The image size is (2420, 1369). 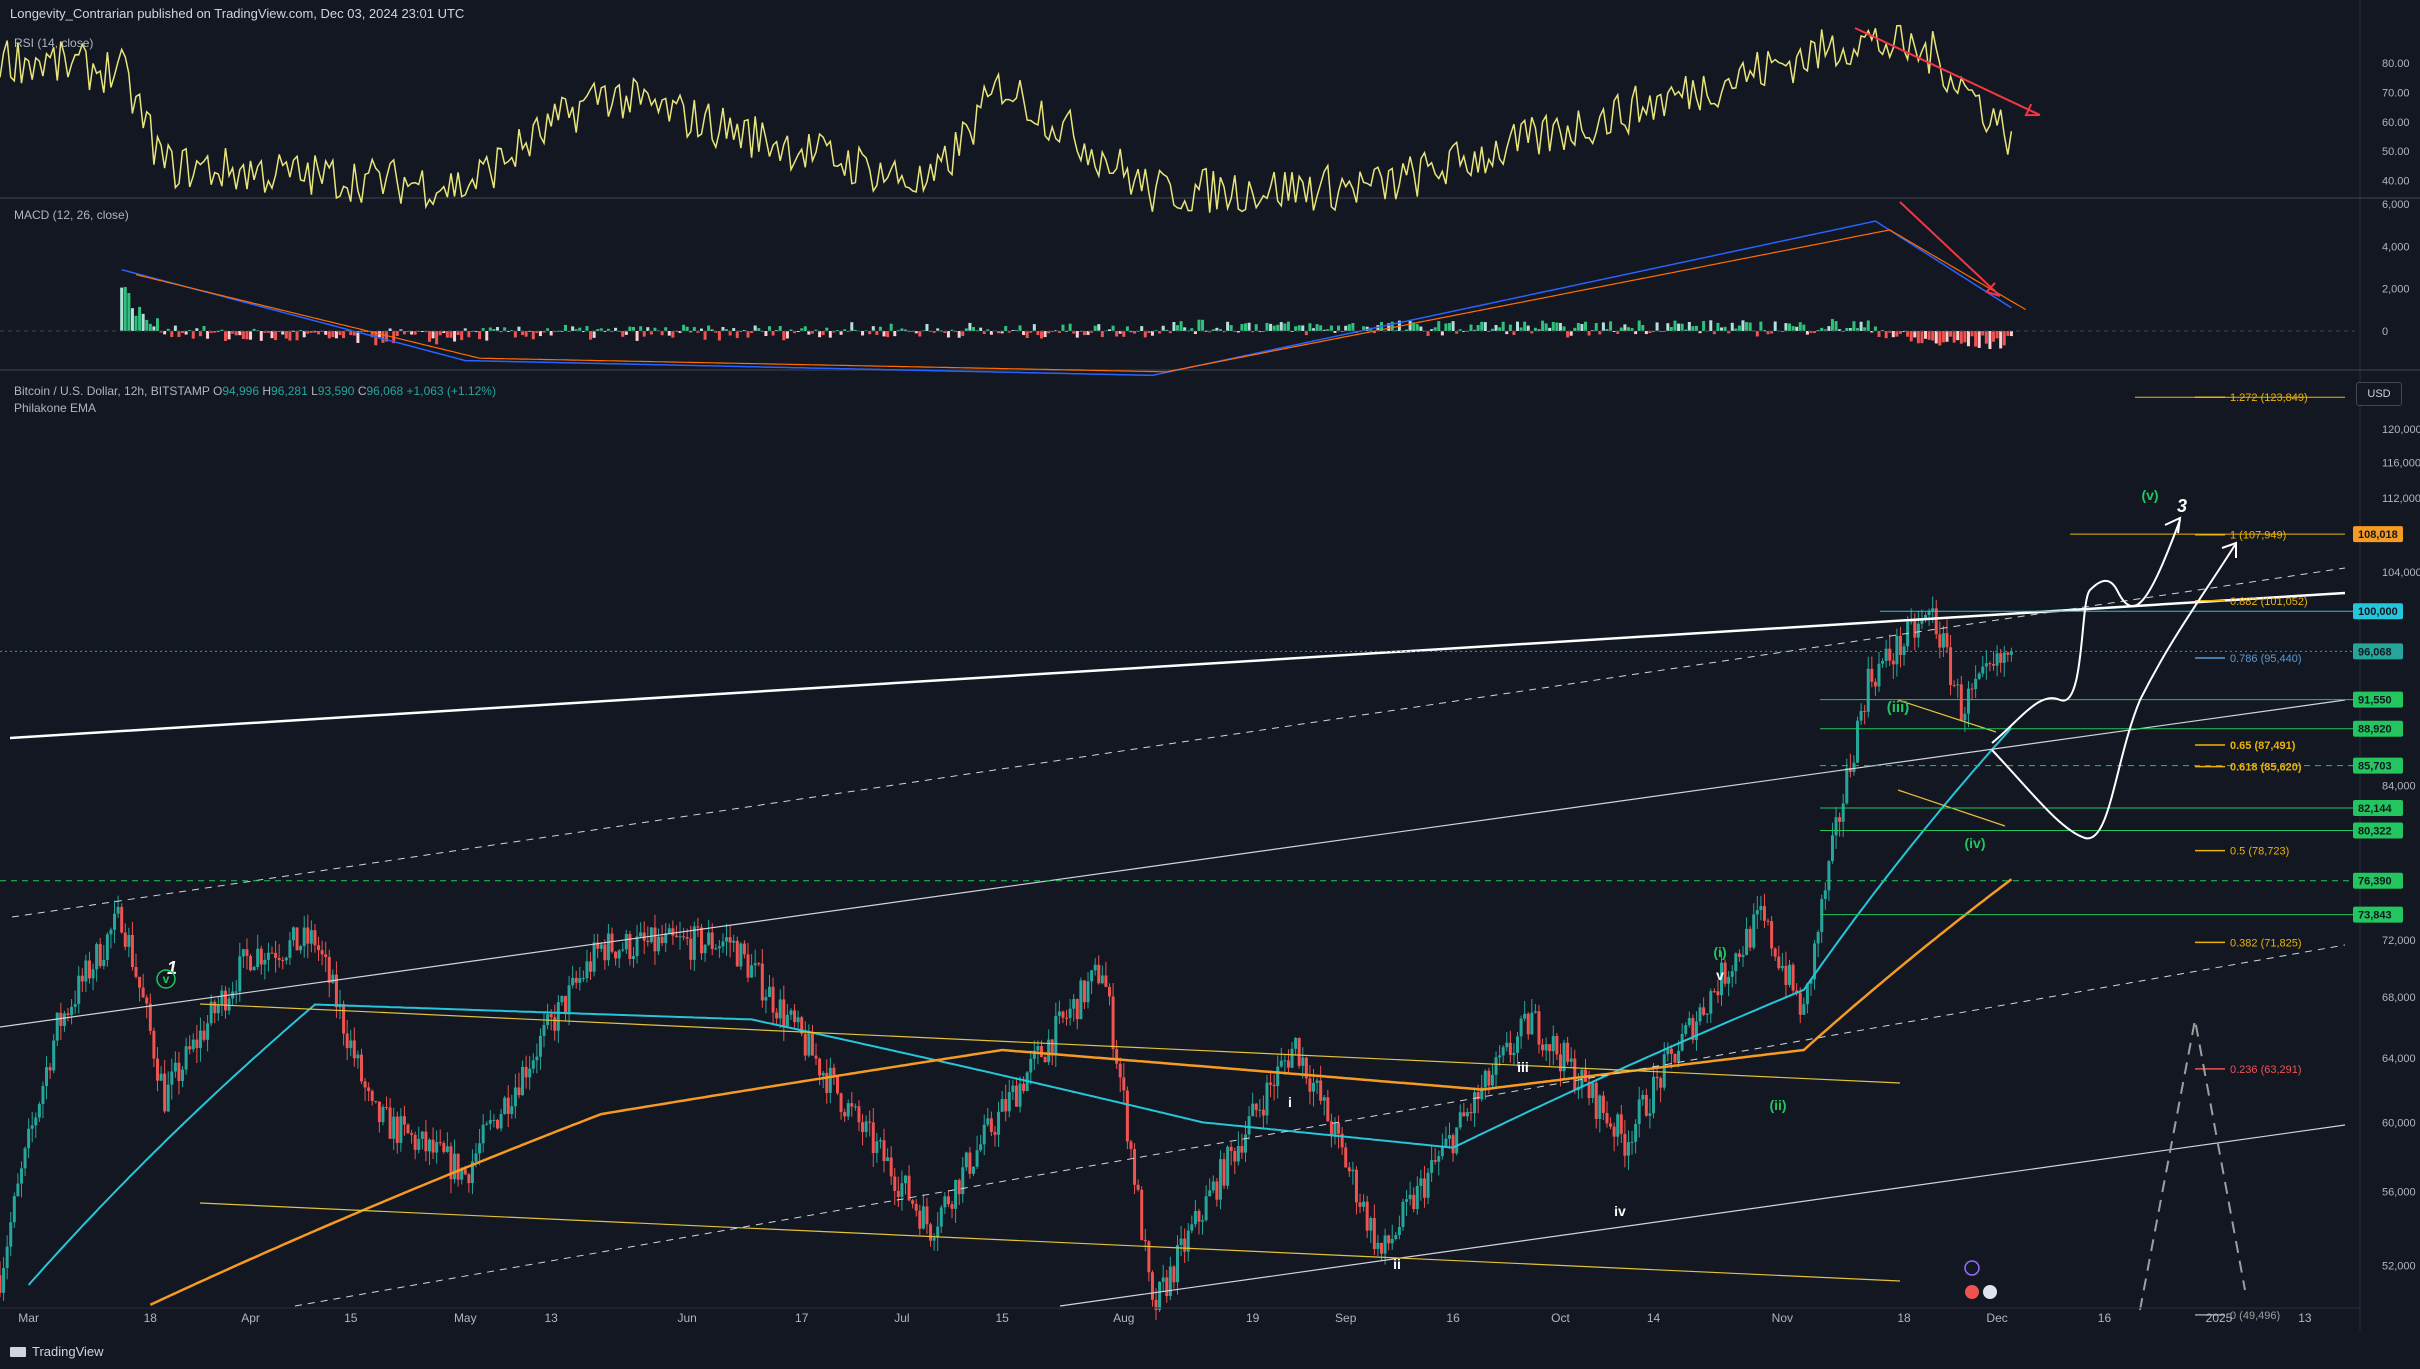 I want to click on rsi-label: RSI (14, close), so click(x=54, y=43).